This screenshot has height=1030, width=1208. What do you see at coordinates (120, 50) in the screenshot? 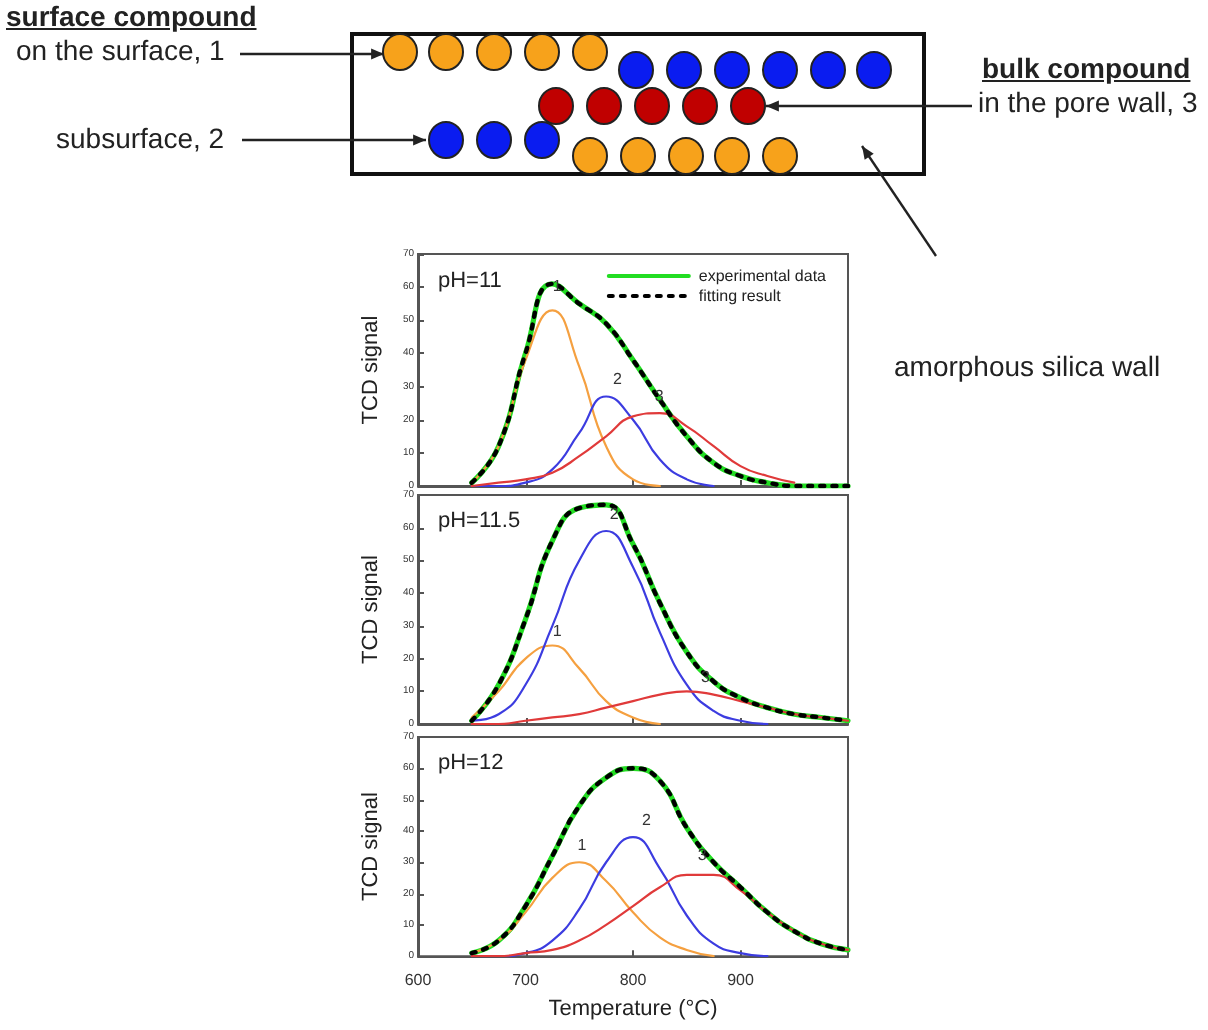
I see `text: on the surface, 1` at bounding box center [120, 50].